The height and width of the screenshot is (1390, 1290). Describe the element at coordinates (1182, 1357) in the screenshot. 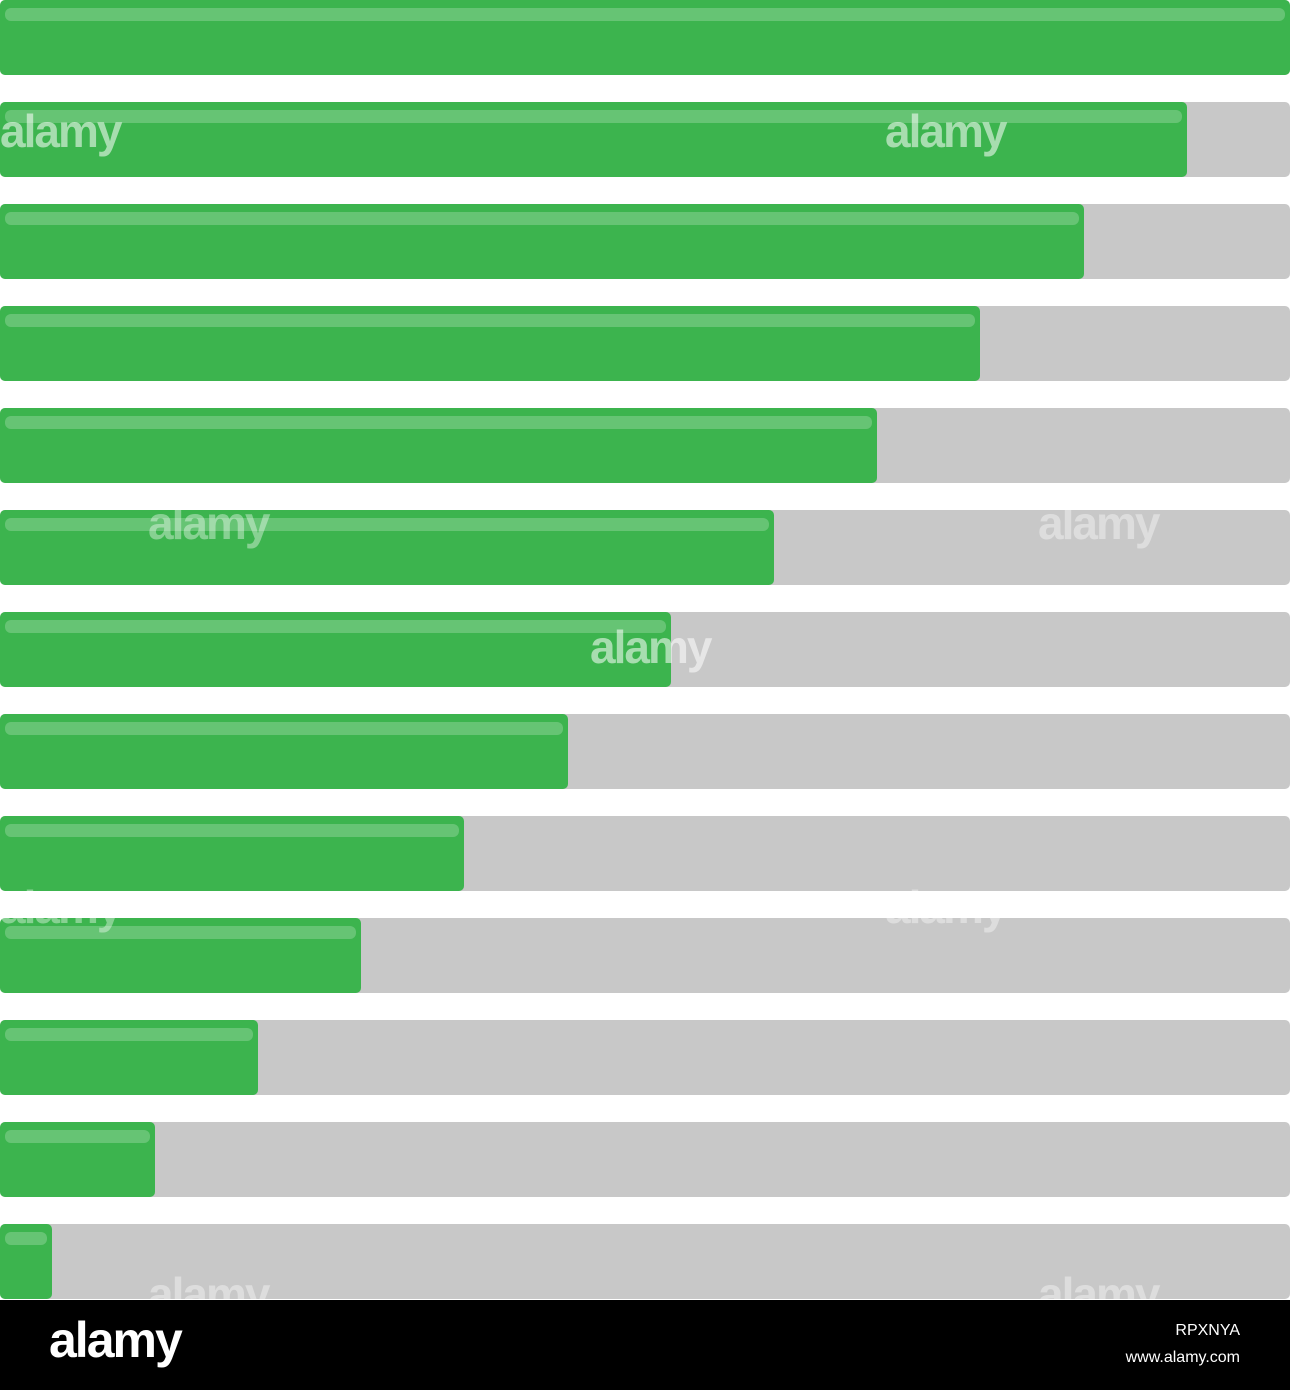

I see `footer-url: www.alamy.com` at that location.